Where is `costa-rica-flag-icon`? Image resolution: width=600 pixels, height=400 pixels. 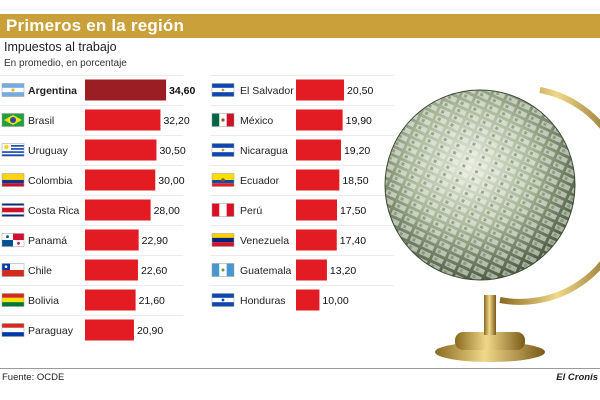
costa-rica-flag-icon is located at coordinates (13, 210).